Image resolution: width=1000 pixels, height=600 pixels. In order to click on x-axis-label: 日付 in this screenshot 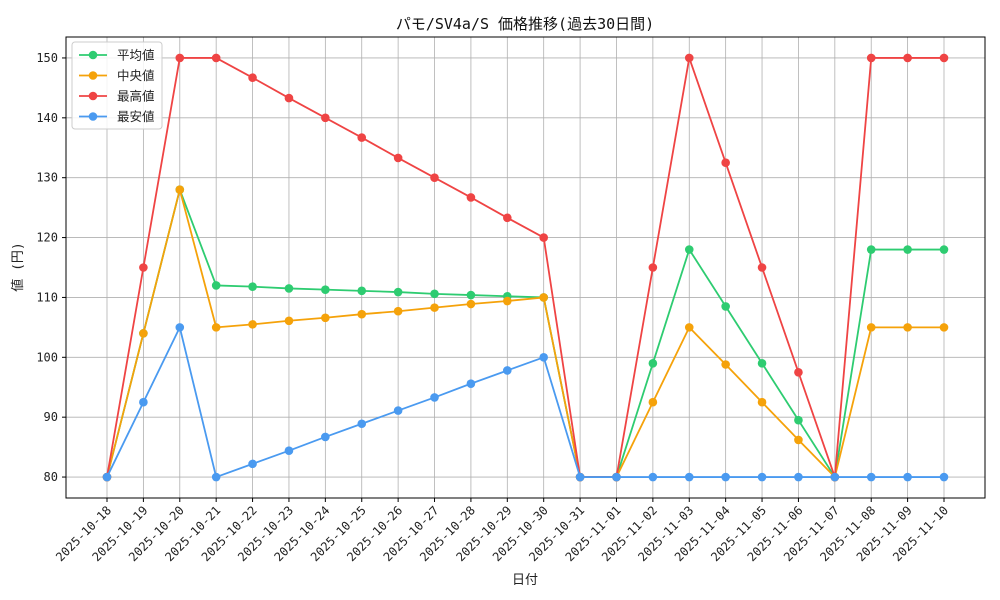, I will do `click(525, 580)`.